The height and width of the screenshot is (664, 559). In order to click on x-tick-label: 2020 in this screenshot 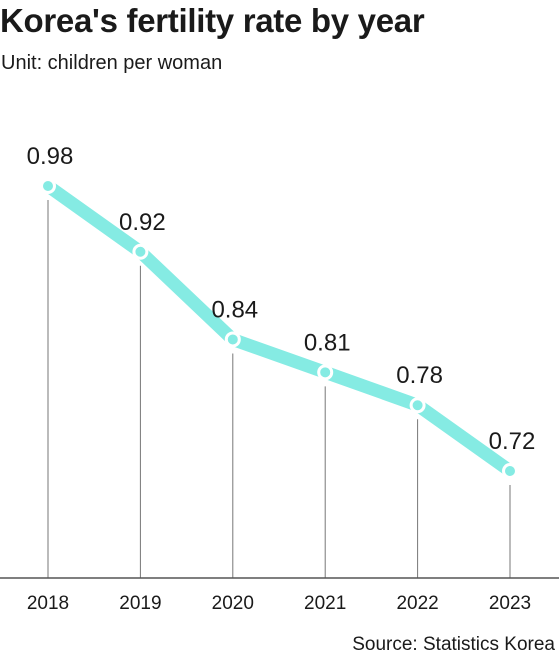, I will do `click(233, 603)`.